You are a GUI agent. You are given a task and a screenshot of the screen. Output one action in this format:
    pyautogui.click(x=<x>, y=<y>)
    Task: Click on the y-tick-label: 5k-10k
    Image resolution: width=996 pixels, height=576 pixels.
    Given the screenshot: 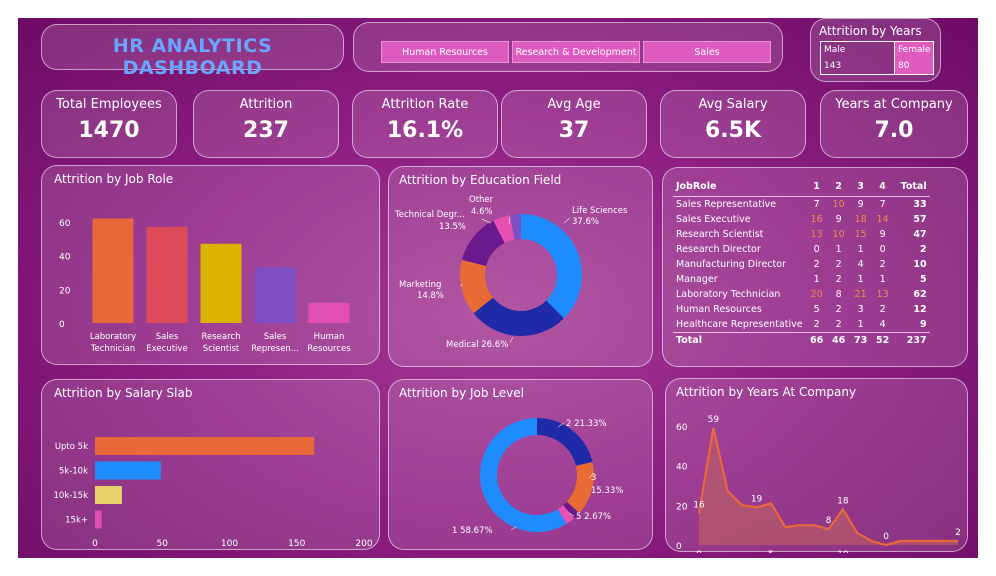 What is the action you would take?
    pyautogui.click(x=73, y=472)
    